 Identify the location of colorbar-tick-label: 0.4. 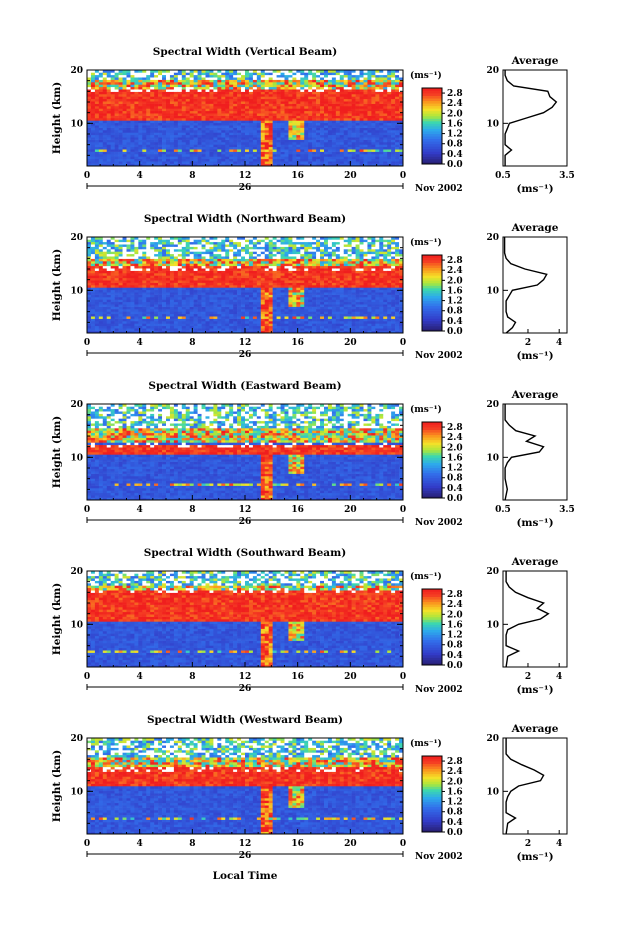
(455, 823).